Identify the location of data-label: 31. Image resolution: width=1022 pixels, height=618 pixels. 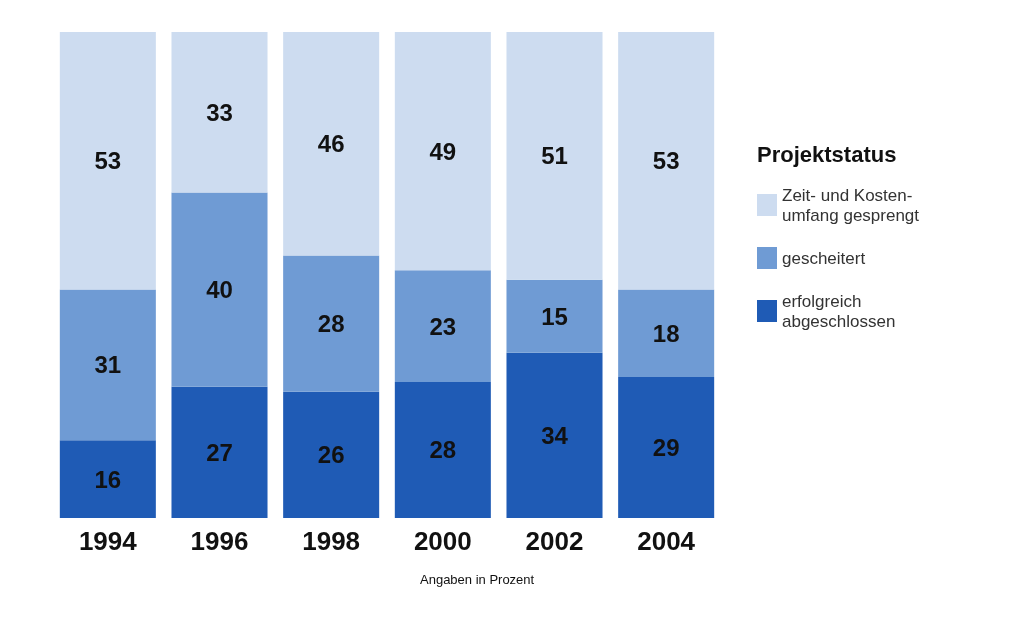
(108, 365).